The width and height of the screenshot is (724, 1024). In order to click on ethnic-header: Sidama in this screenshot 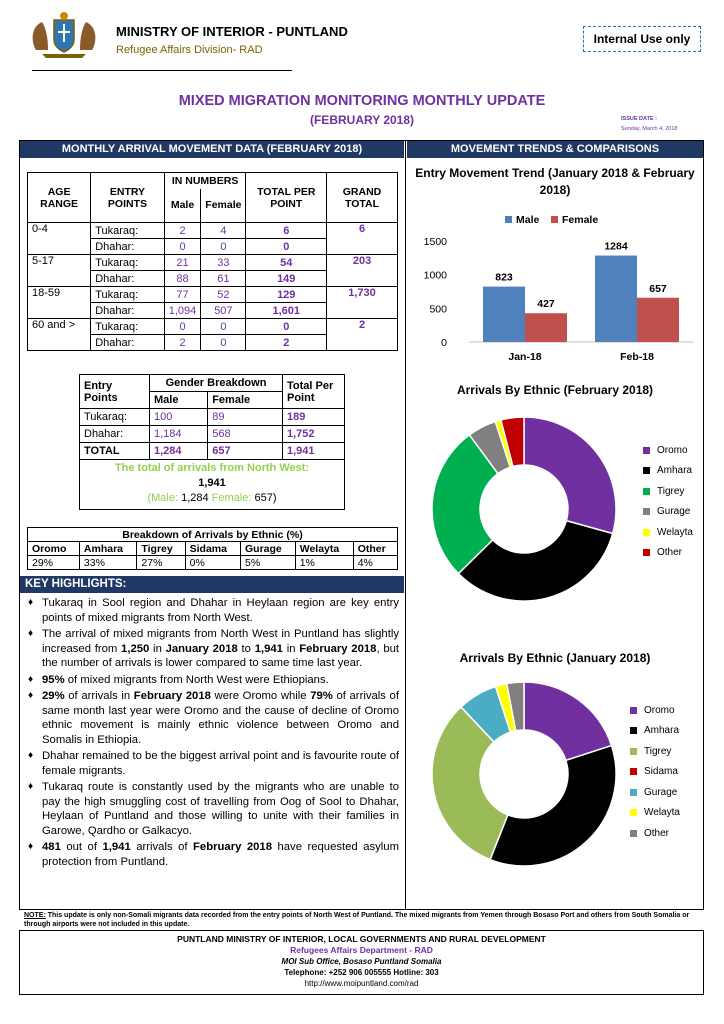, I will do `click(213, 548)`.